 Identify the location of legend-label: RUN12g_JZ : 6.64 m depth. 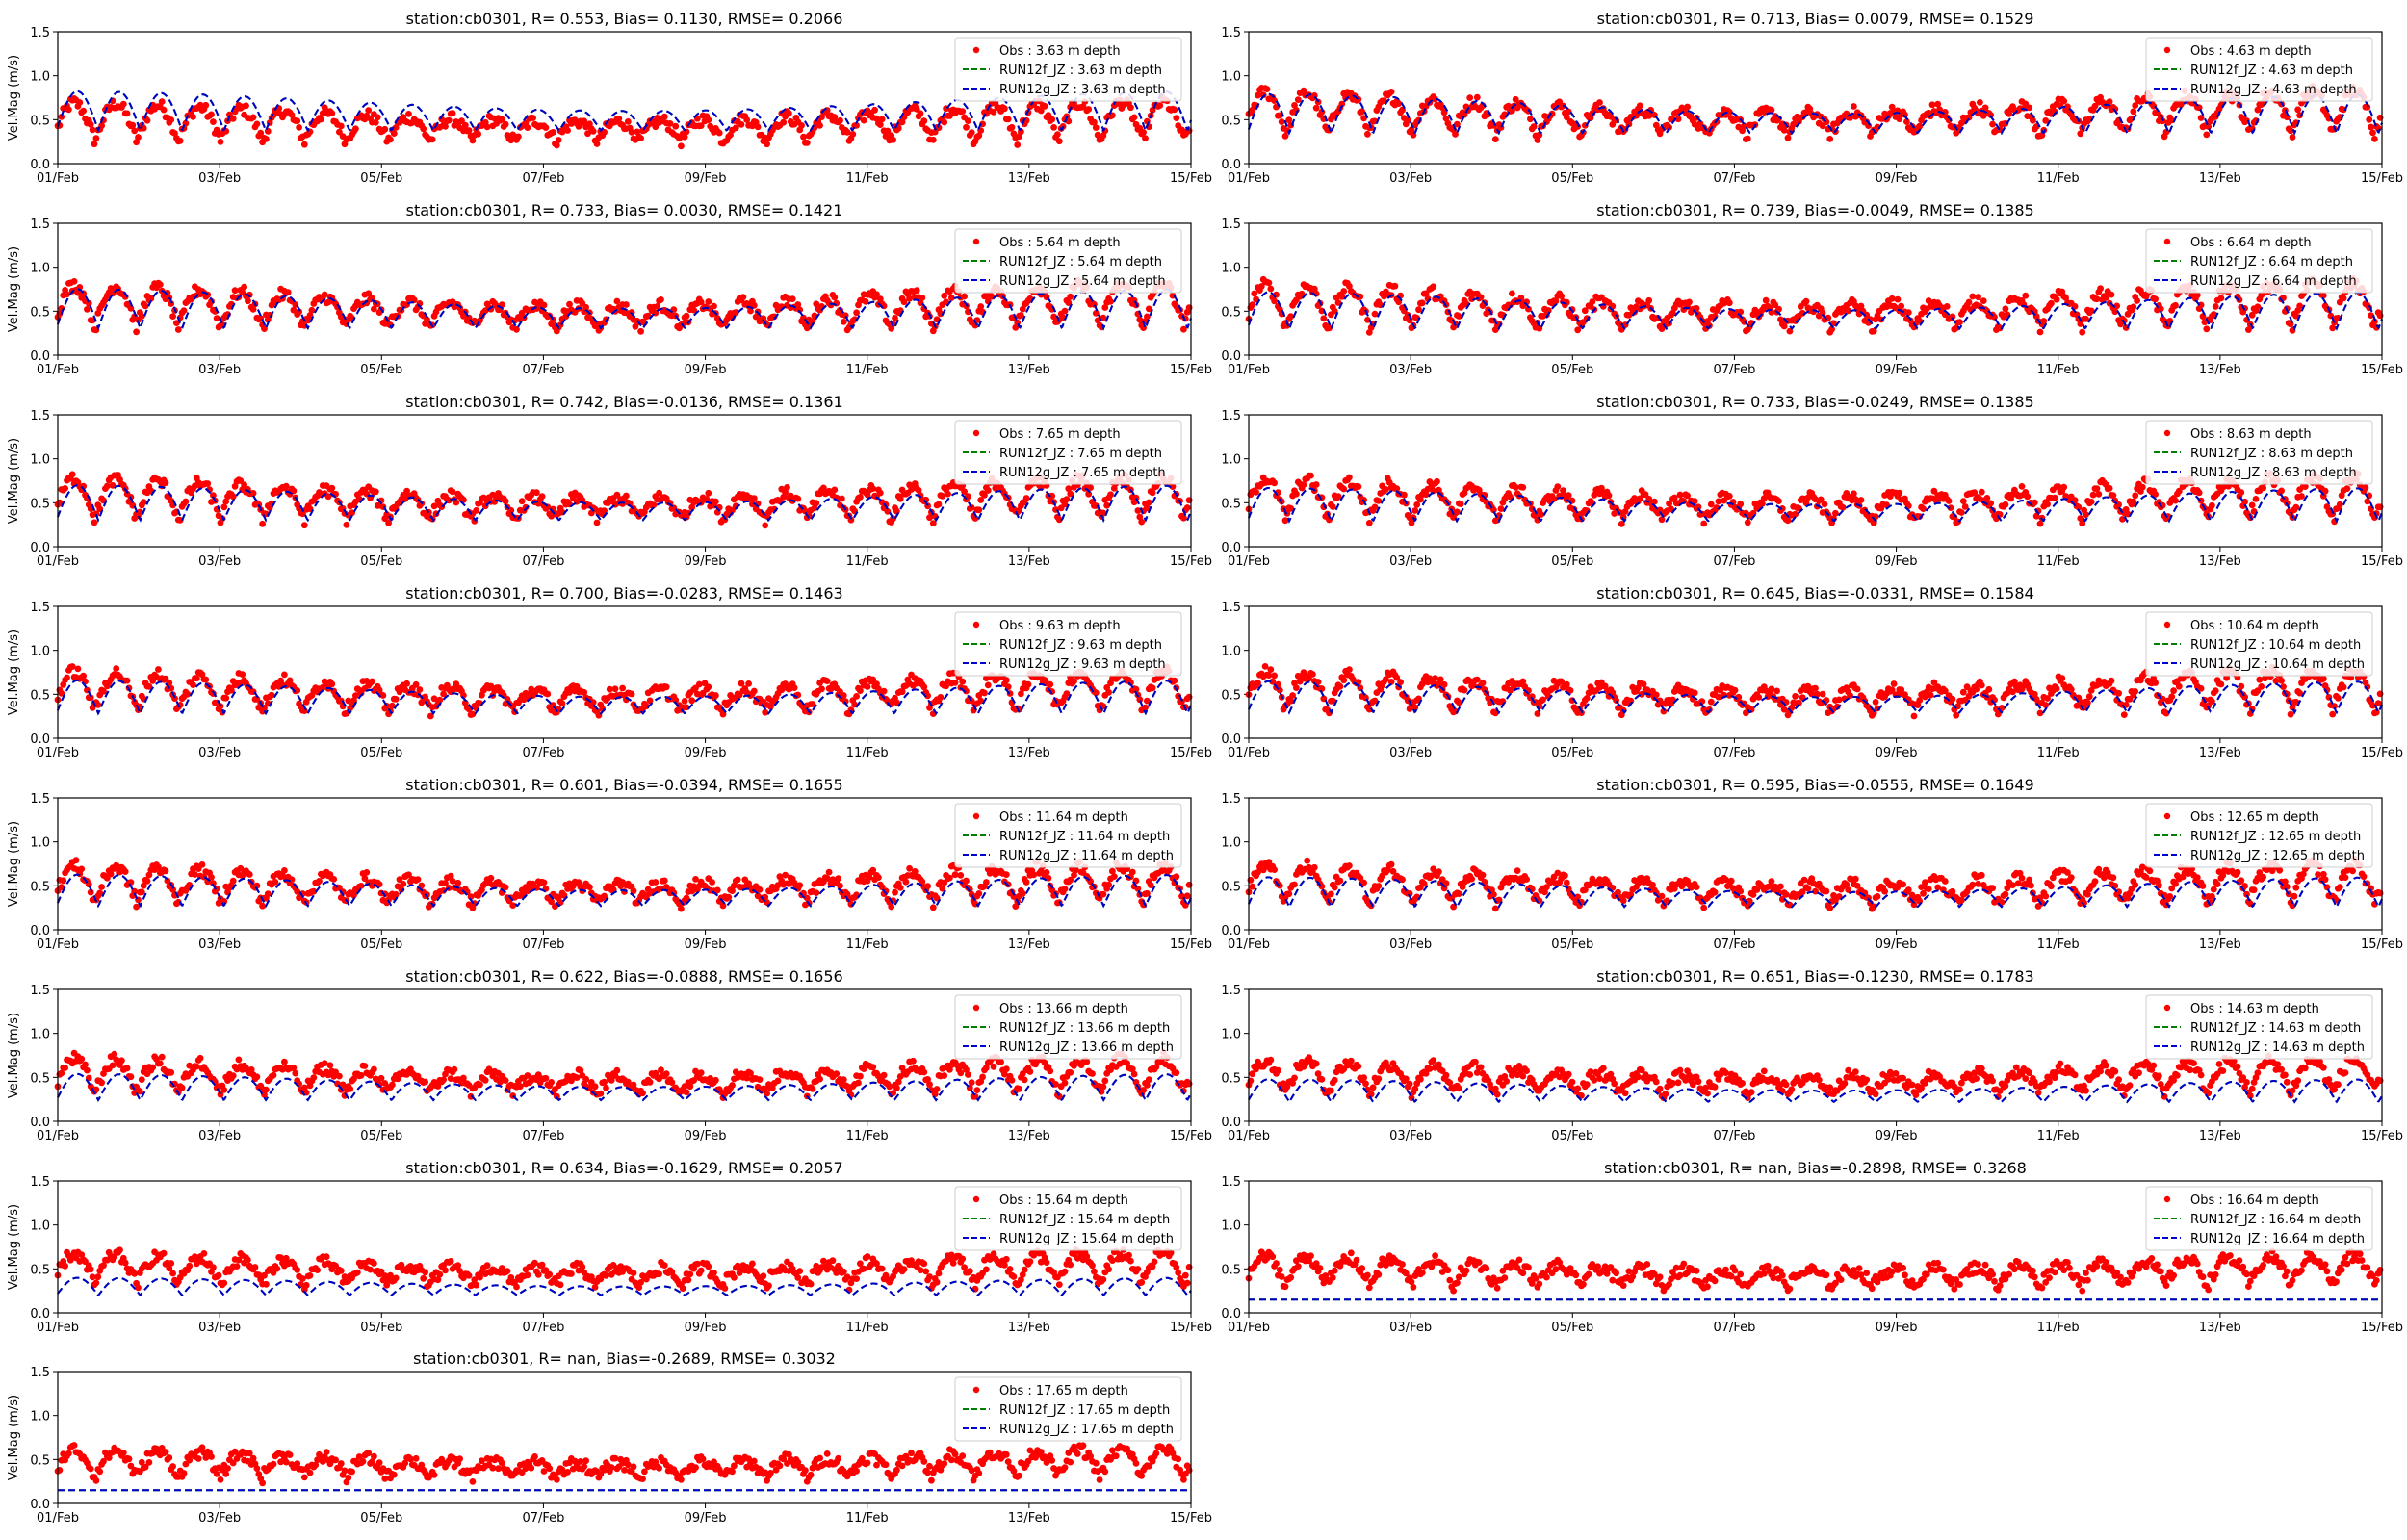
(2273, 281).